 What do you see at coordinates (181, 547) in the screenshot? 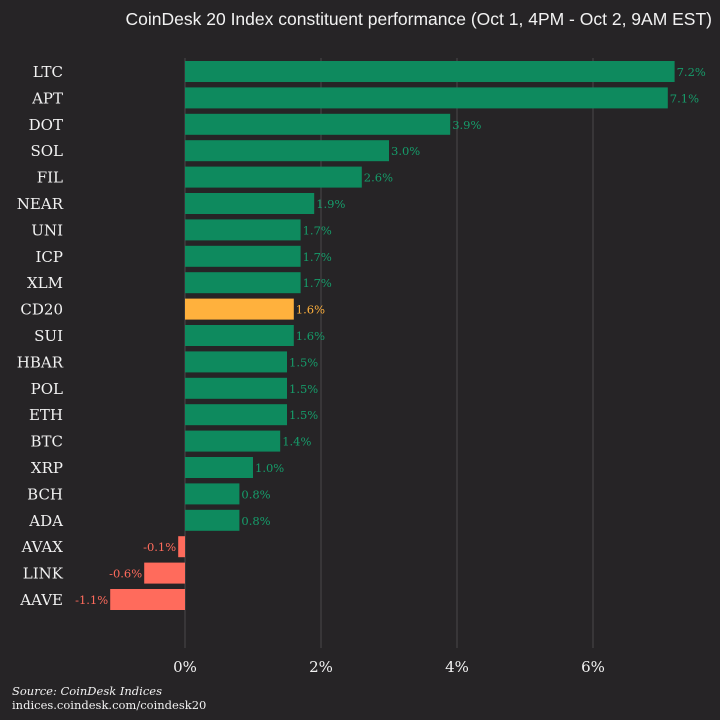
I see `bar-avax` at bounding box center [181, 547].